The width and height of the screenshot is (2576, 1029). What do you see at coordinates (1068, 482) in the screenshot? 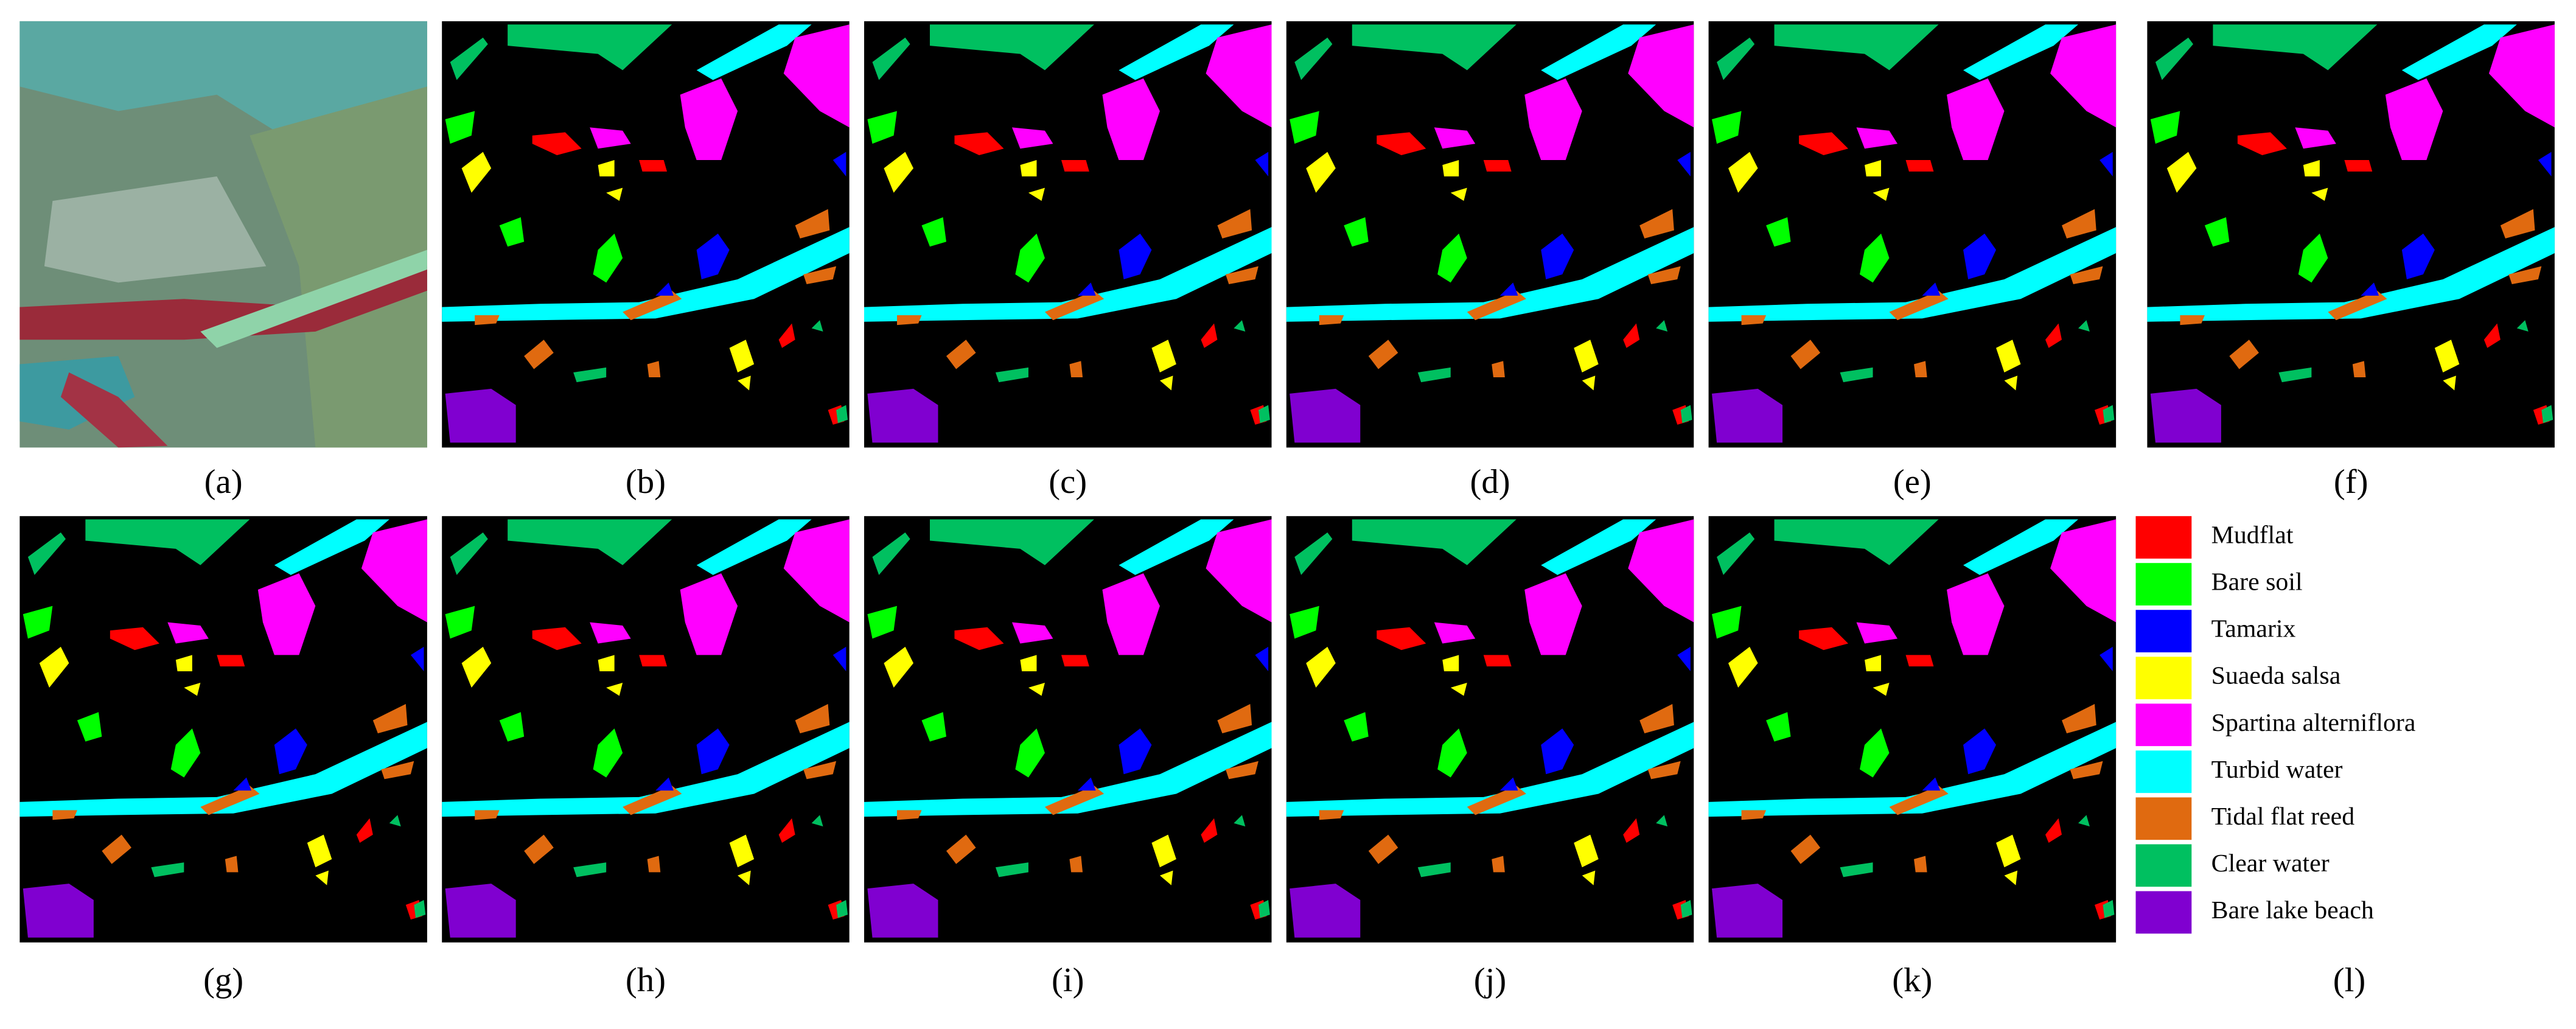
I see `panel-label: (c)` at bounding box center [1068, 482].